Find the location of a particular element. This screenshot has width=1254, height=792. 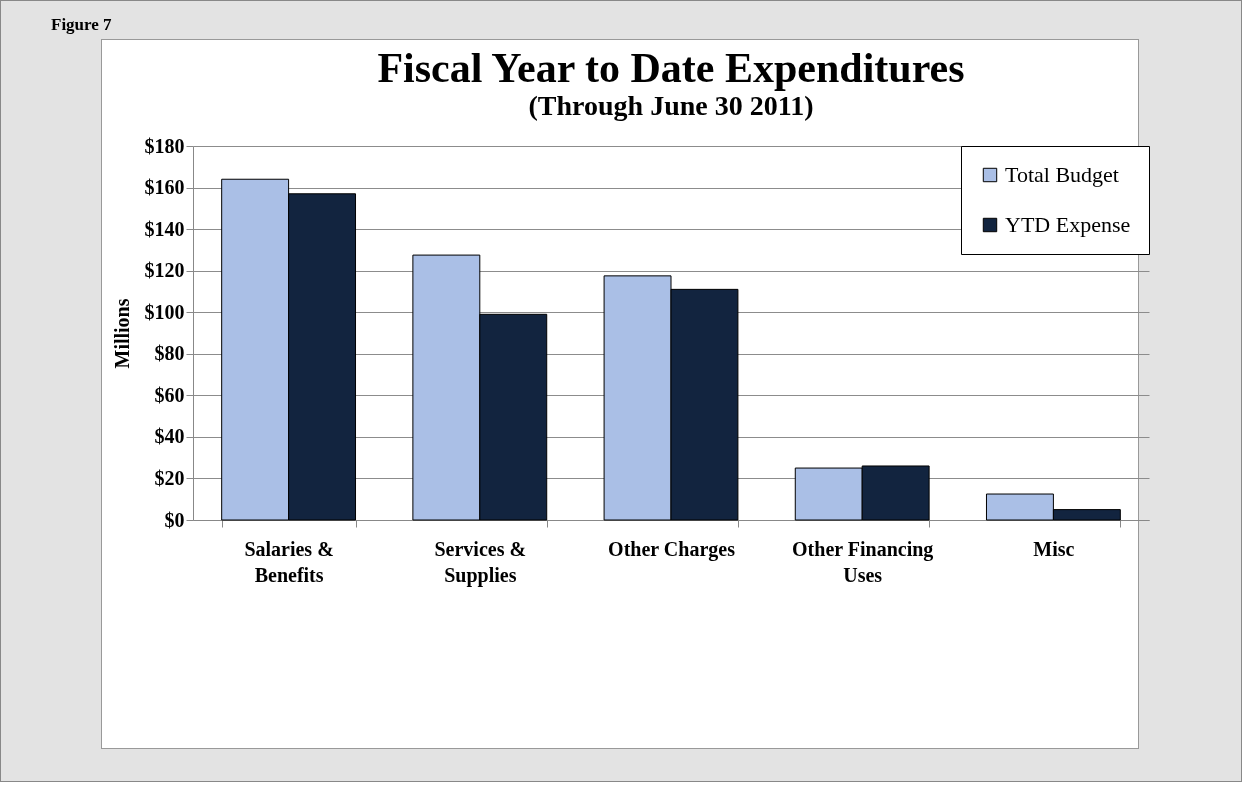

y-tick-label: $100 is located at coordinates (164, 311).